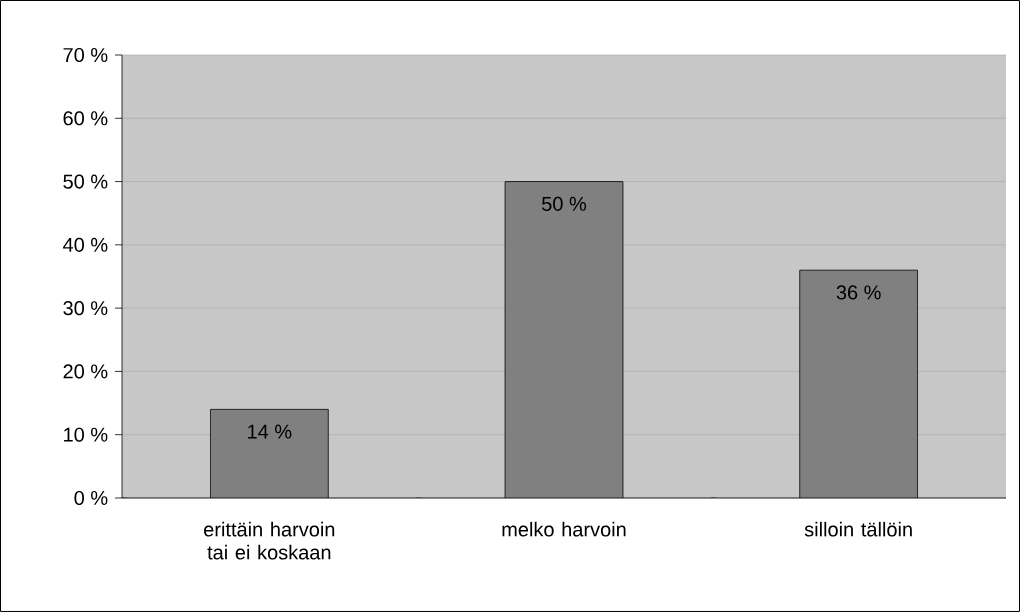  Describe the element at coordinates (564, 203) in the screenshot. I see `data-label: 50 %` at that location.